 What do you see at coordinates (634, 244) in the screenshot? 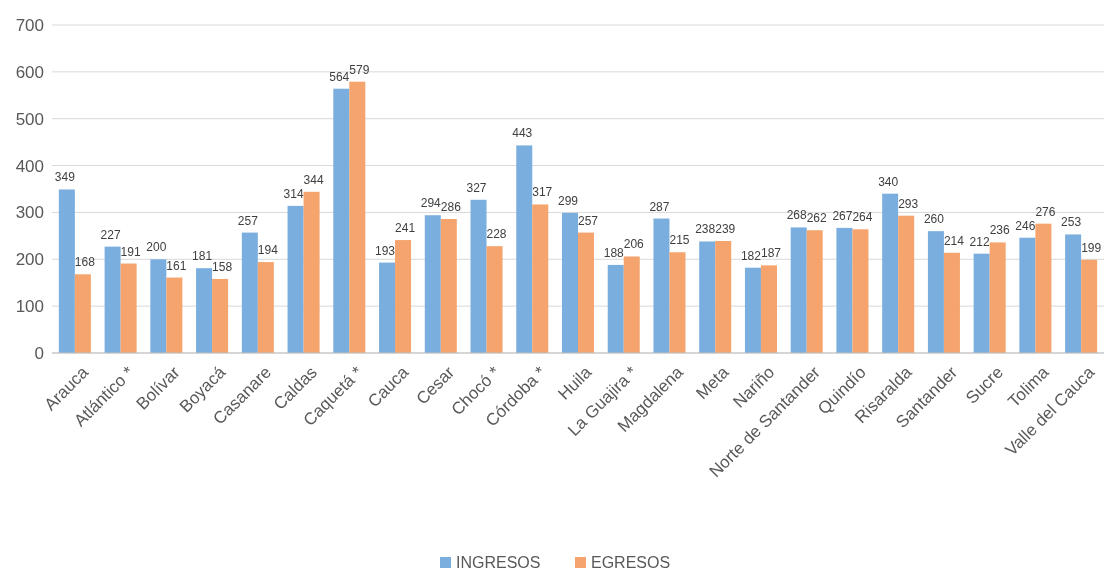
I see `data-label: 206` at bounding box center [634, 244].